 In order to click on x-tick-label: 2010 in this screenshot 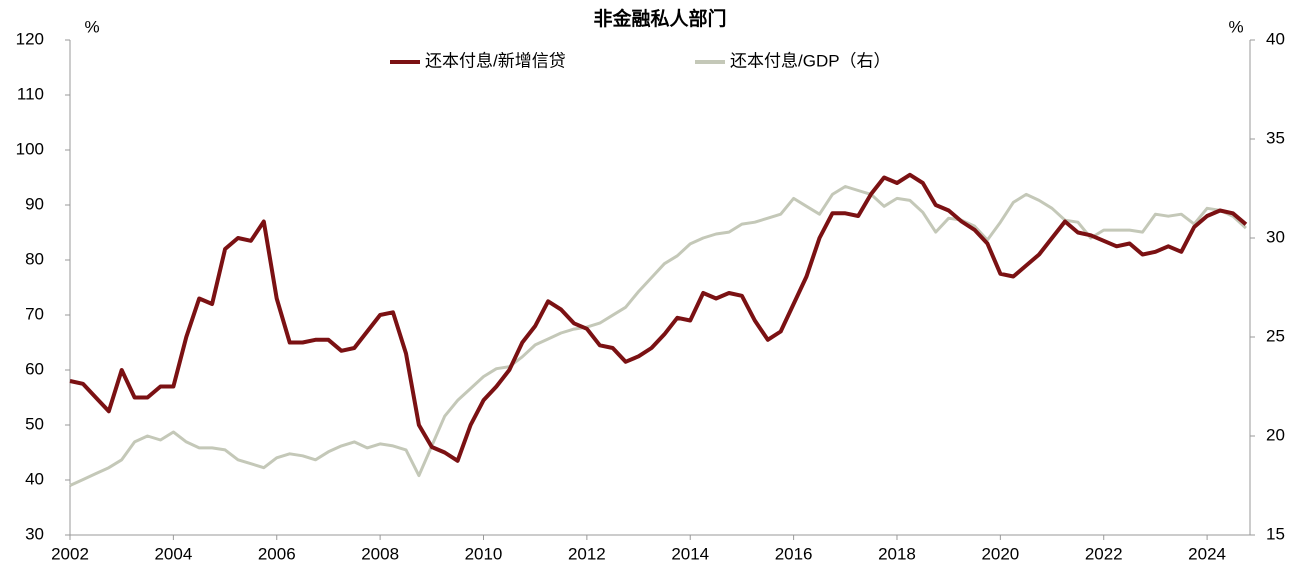, I will do `click(484, 553)`.